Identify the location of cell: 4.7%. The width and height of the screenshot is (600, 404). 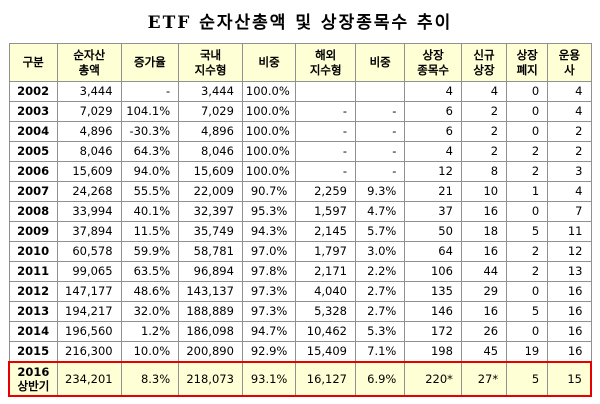
(380, 211).